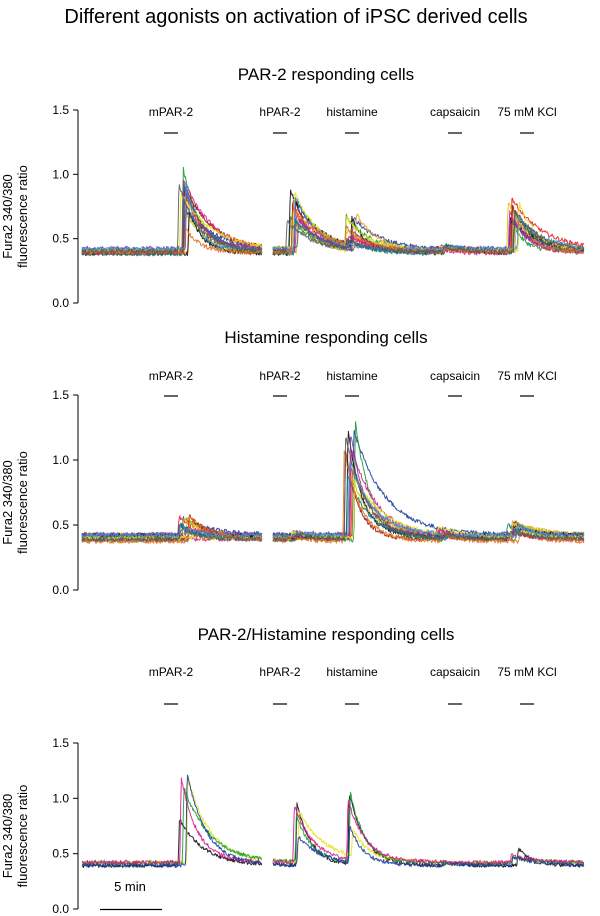  What do you see at coordinates (130, 886) in the screenshot?
I see `scale-bar-label: 5 min` at bounding box center [130, 886].